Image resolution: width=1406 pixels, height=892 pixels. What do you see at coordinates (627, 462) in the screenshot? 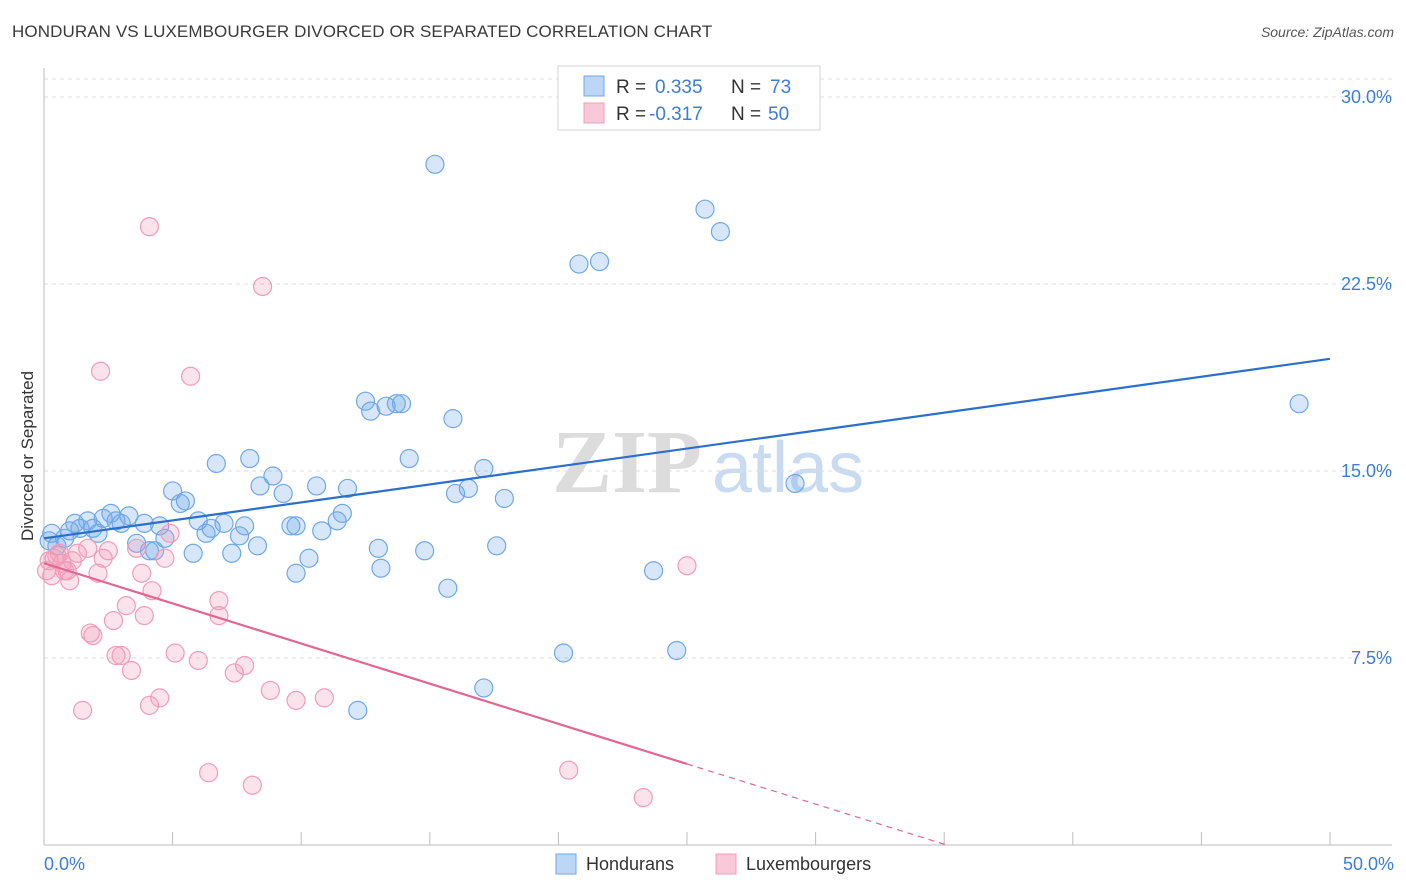
I see `watermark-zip: ZIP` at bounding box center [627, 462].